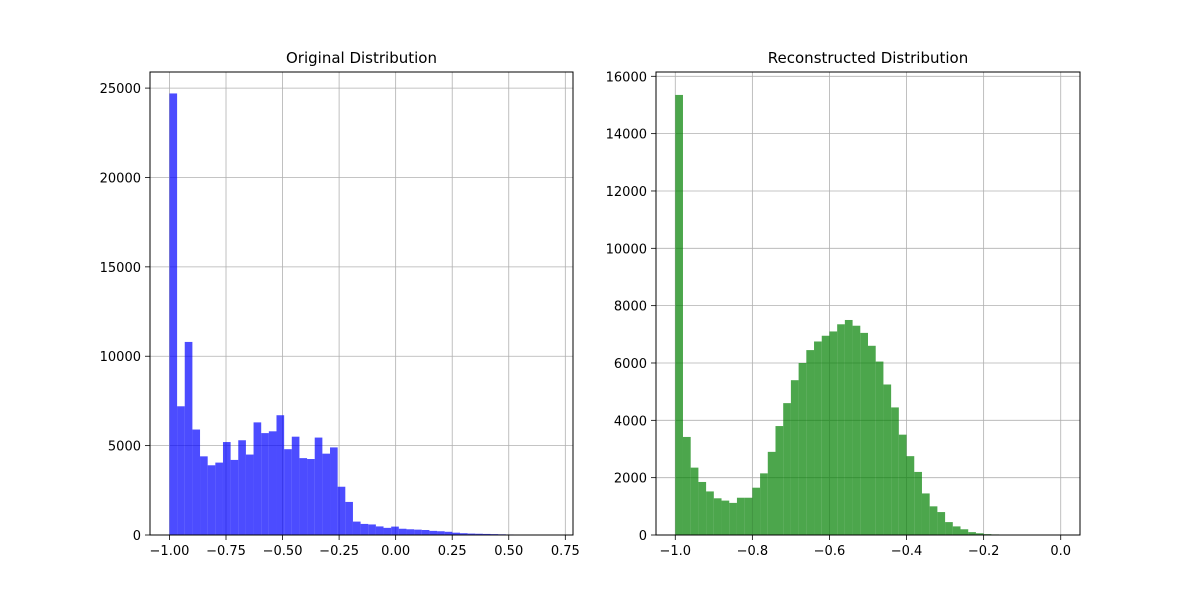  What do you see at coordinates (630, 479) in the screenshot?
I see `y-tick-label: 2000` at bounding box center [630, 479].